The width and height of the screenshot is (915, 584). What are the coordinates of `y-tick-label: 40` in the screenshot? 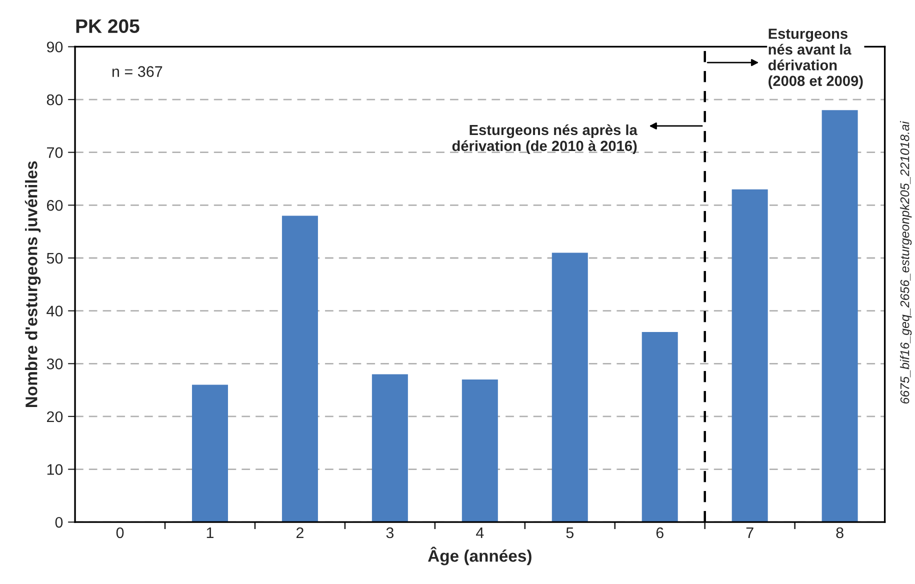 It's located at (54, 311).